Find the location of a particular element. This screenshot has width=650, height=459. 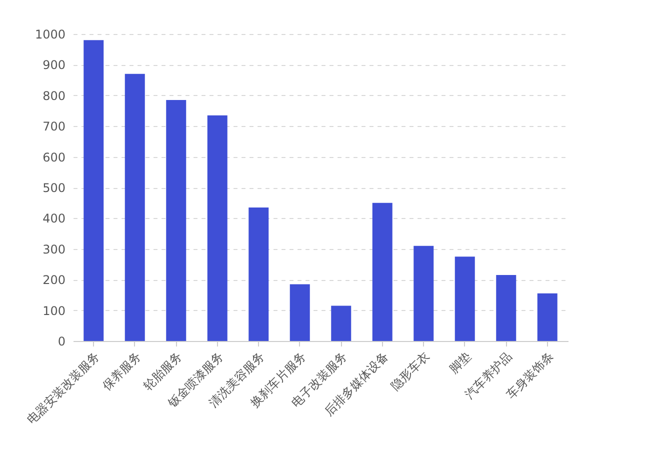

x-tick-label: 脚垫 is located at coordinates (460, 362).